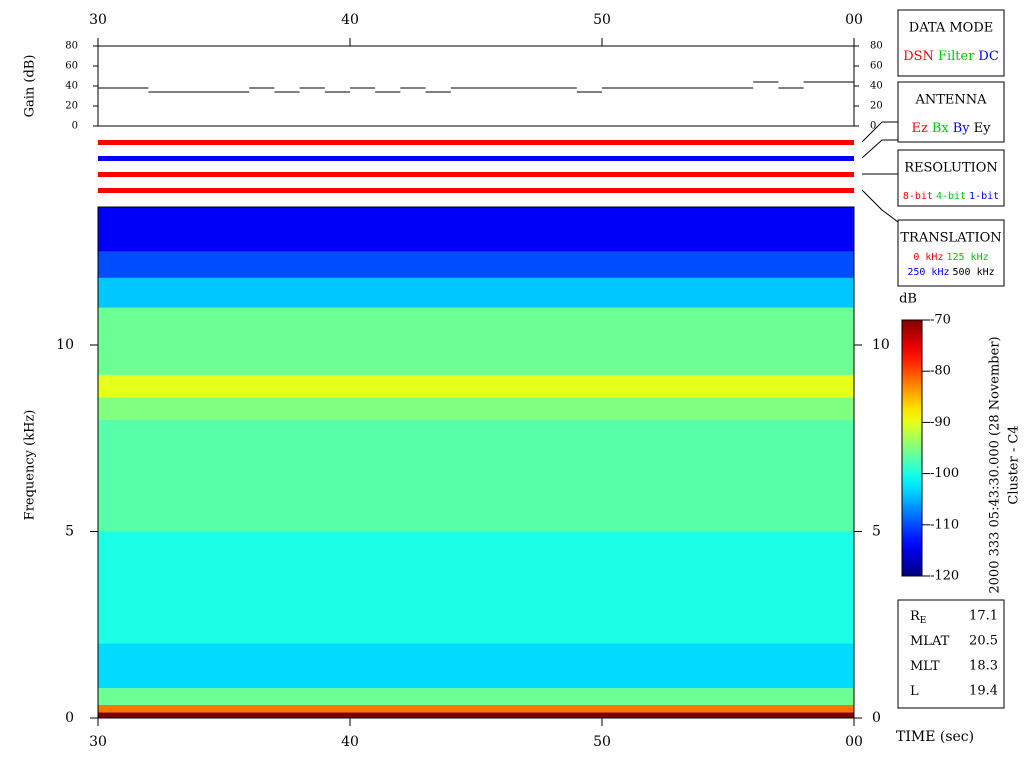 This screenshot has height=768, width=1024. What do you see at coordinates (65, 345) in the screenshot?
I see `y-tick-label: 10` at bounding box center [65, 345].